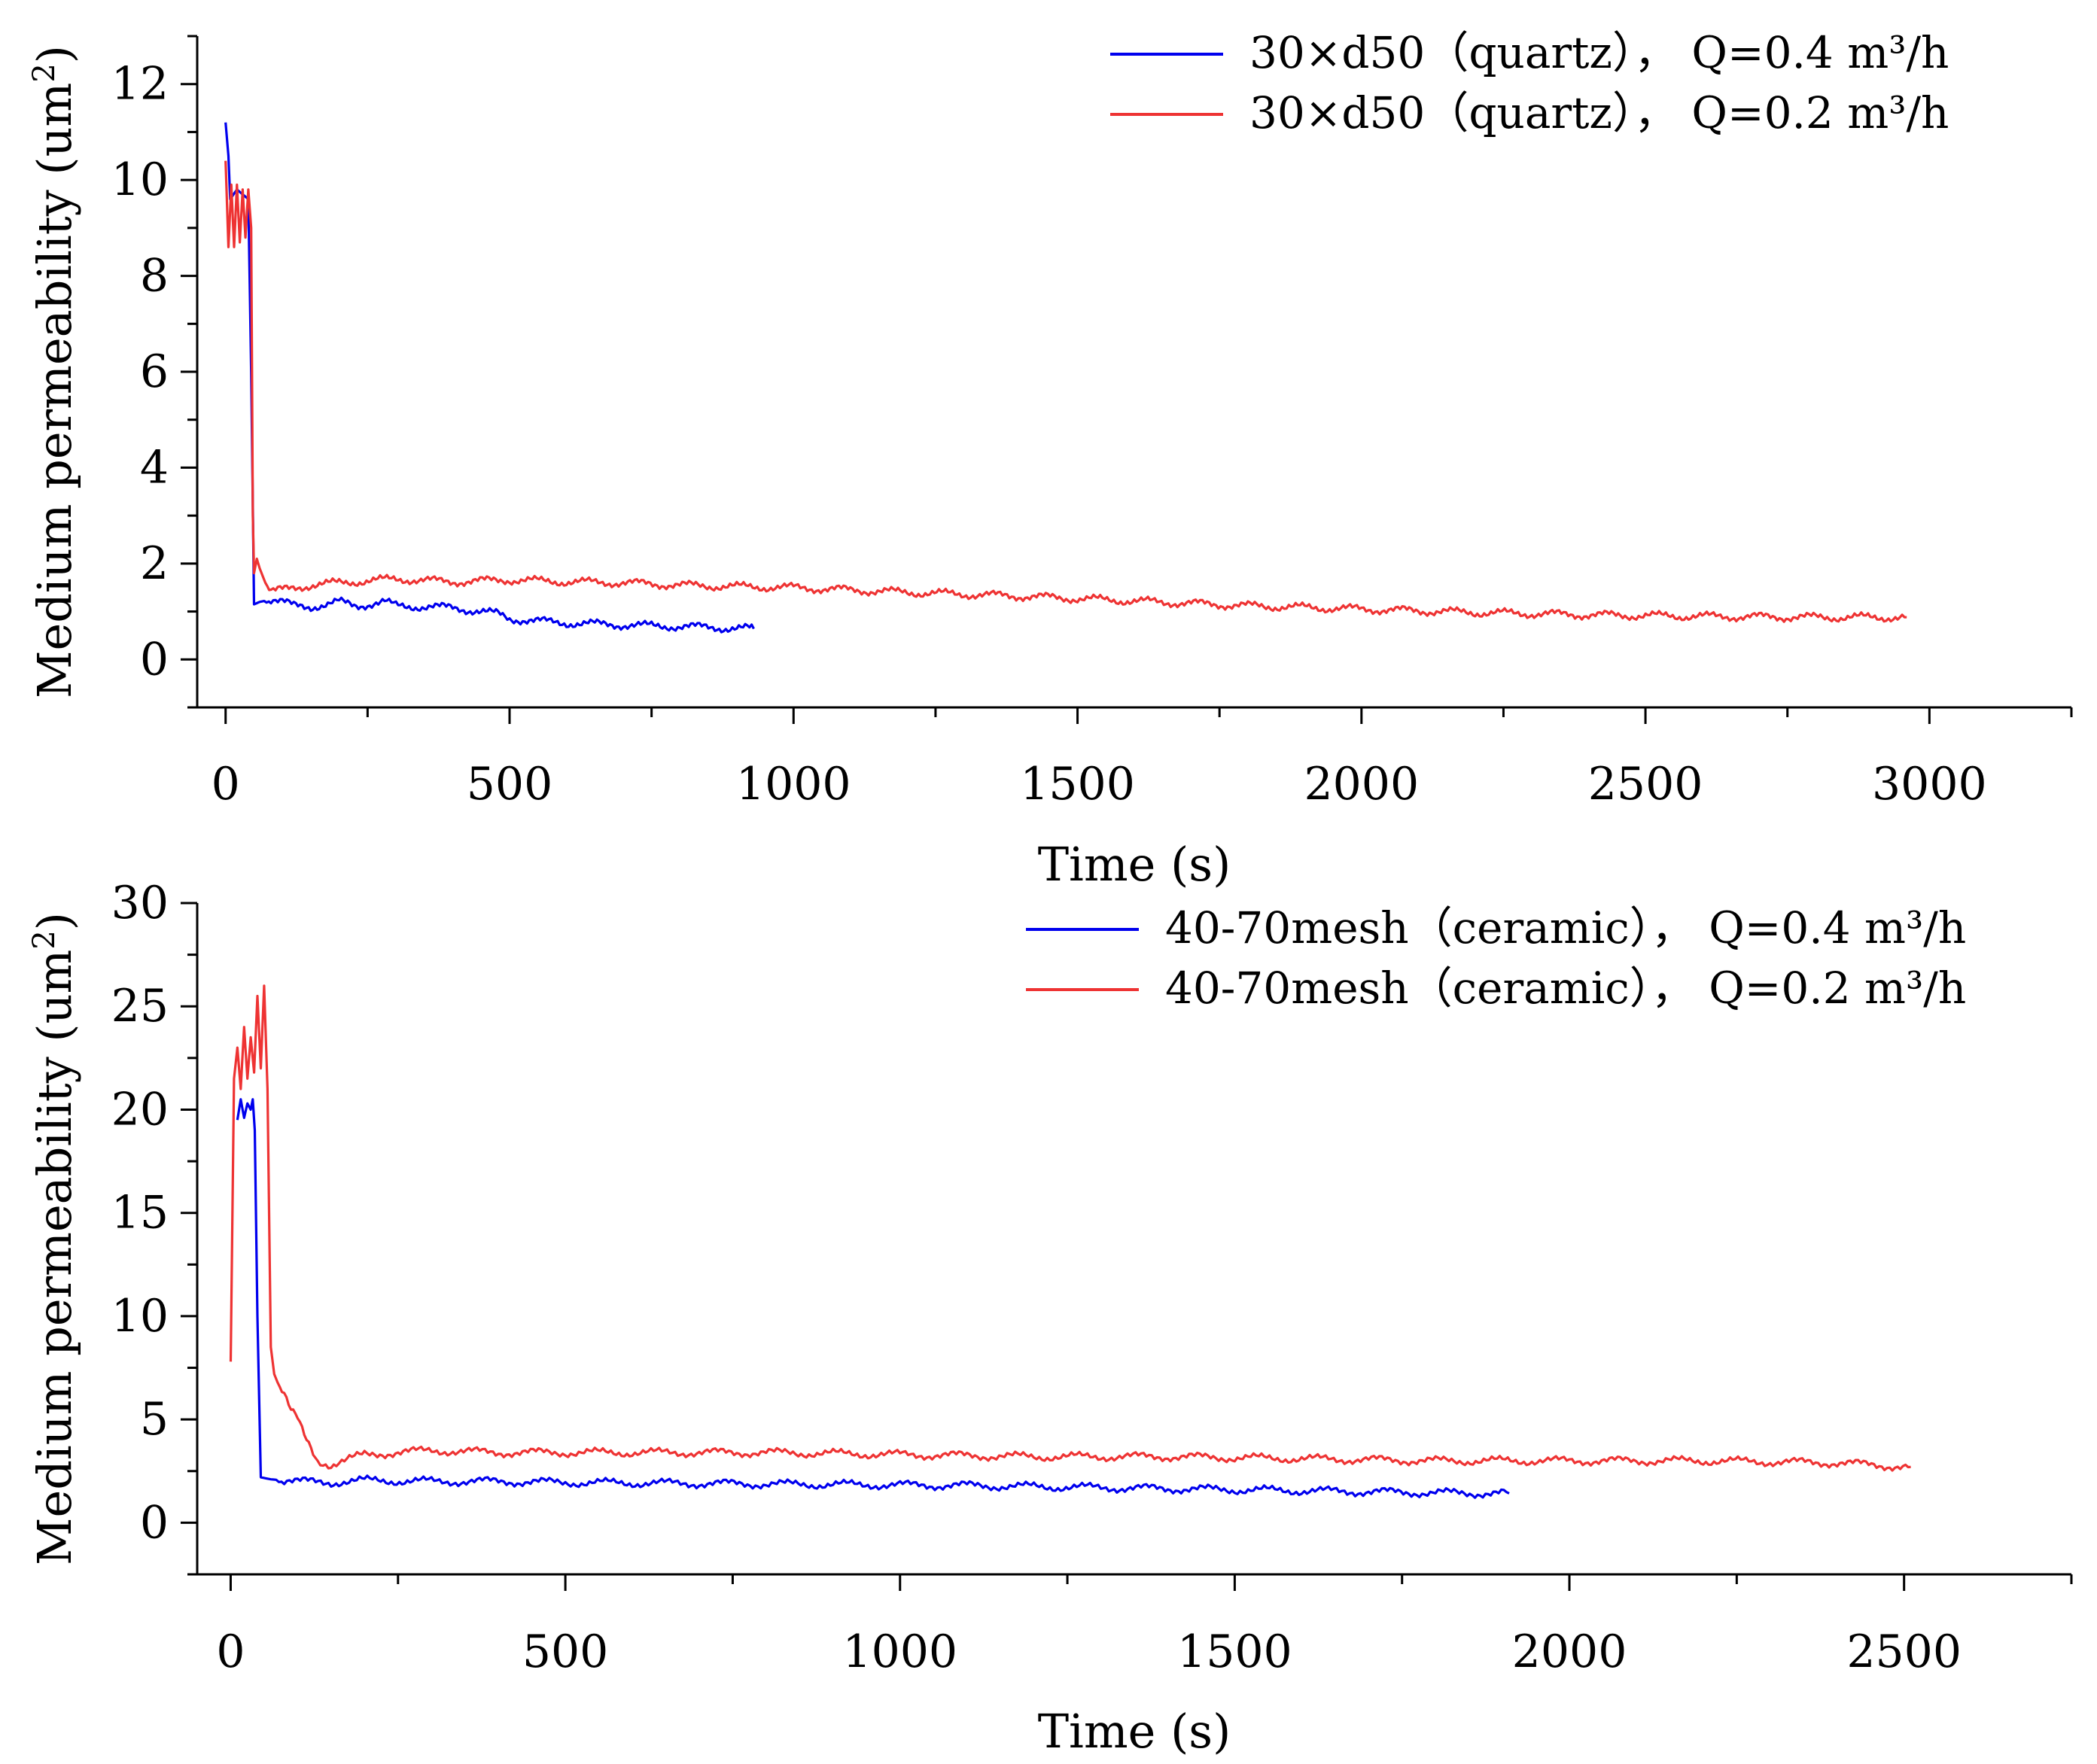 This screenshot has height=1764, width=2097. I want to click on y-tick-label: 15, so click(140, 1213).